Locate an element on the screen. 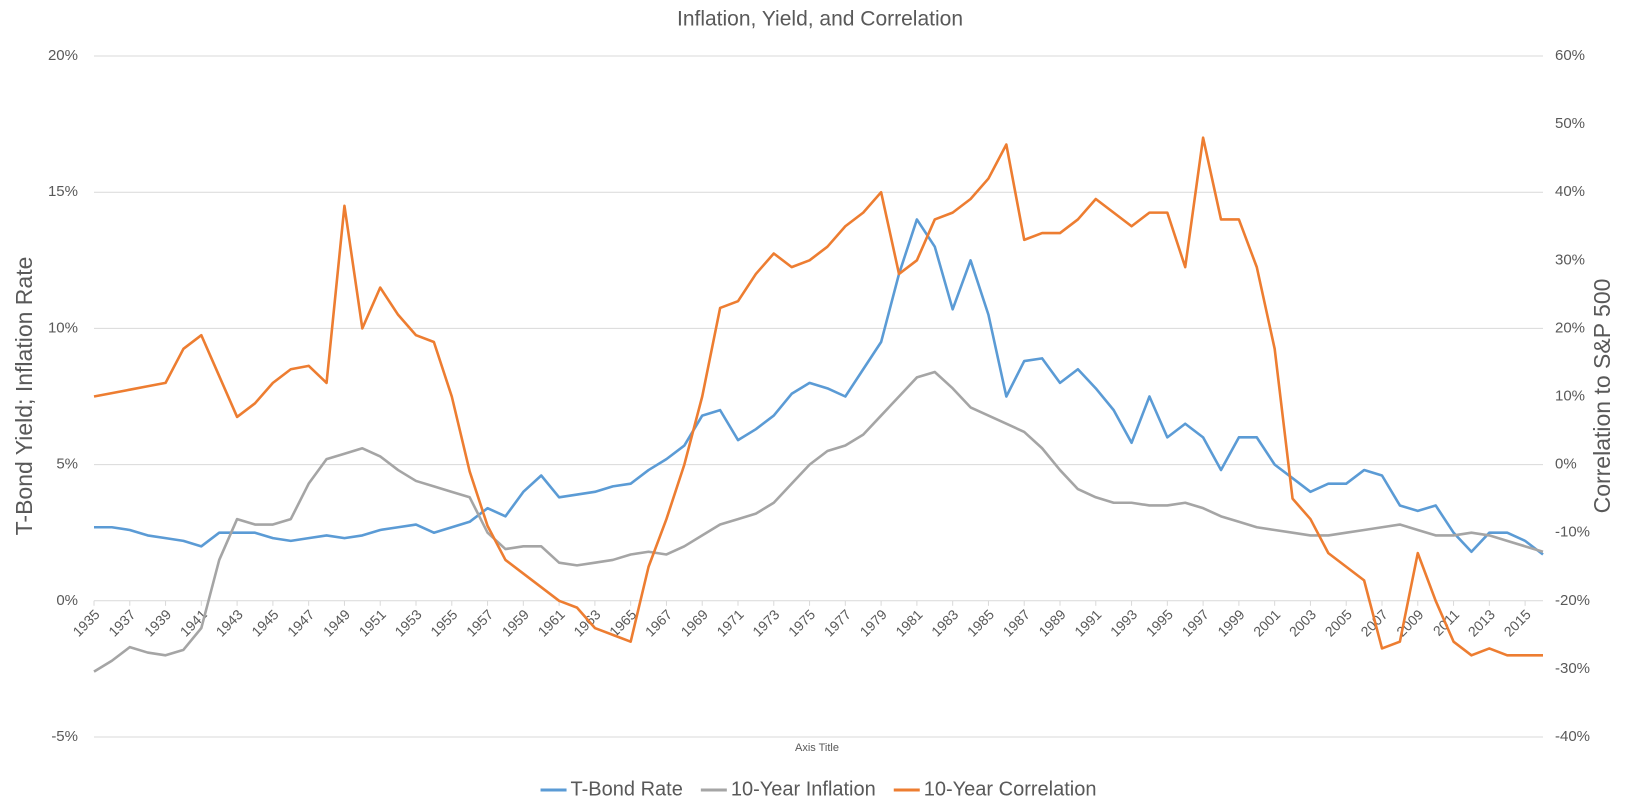  y2-tick-label: 0% is located at coordinates (1566, 464).